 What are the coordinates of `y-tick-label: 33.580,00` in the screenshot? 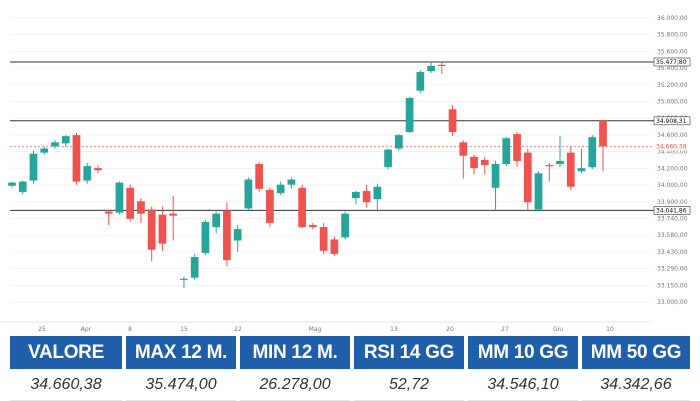 It's located at (672, 235).